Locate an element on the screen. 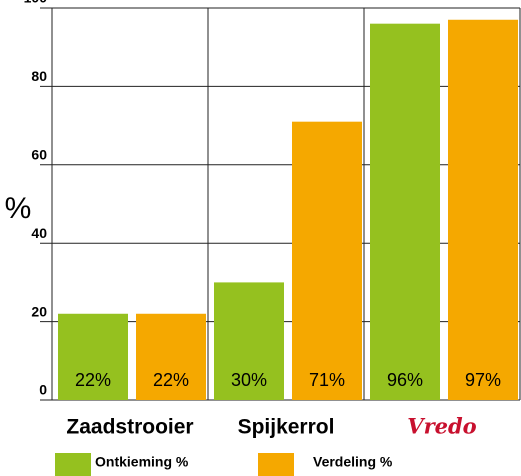  value-label: 30% is located at coordinates (249, 380).